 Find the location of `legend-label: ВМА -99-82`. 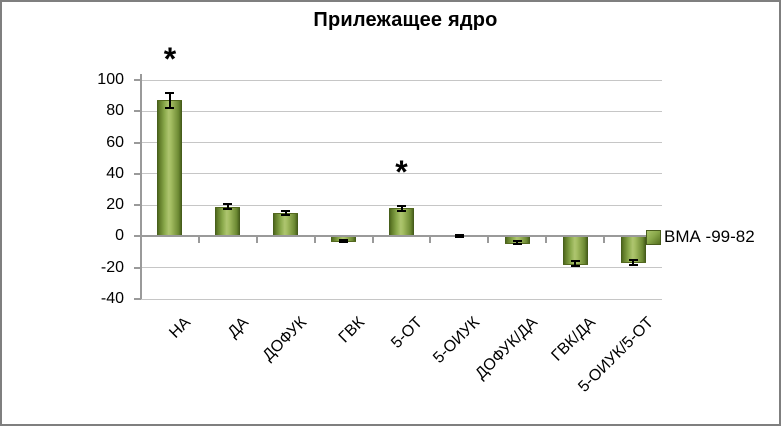

legend-label: ВМА -99-82 is located at coordinates (709, 236).